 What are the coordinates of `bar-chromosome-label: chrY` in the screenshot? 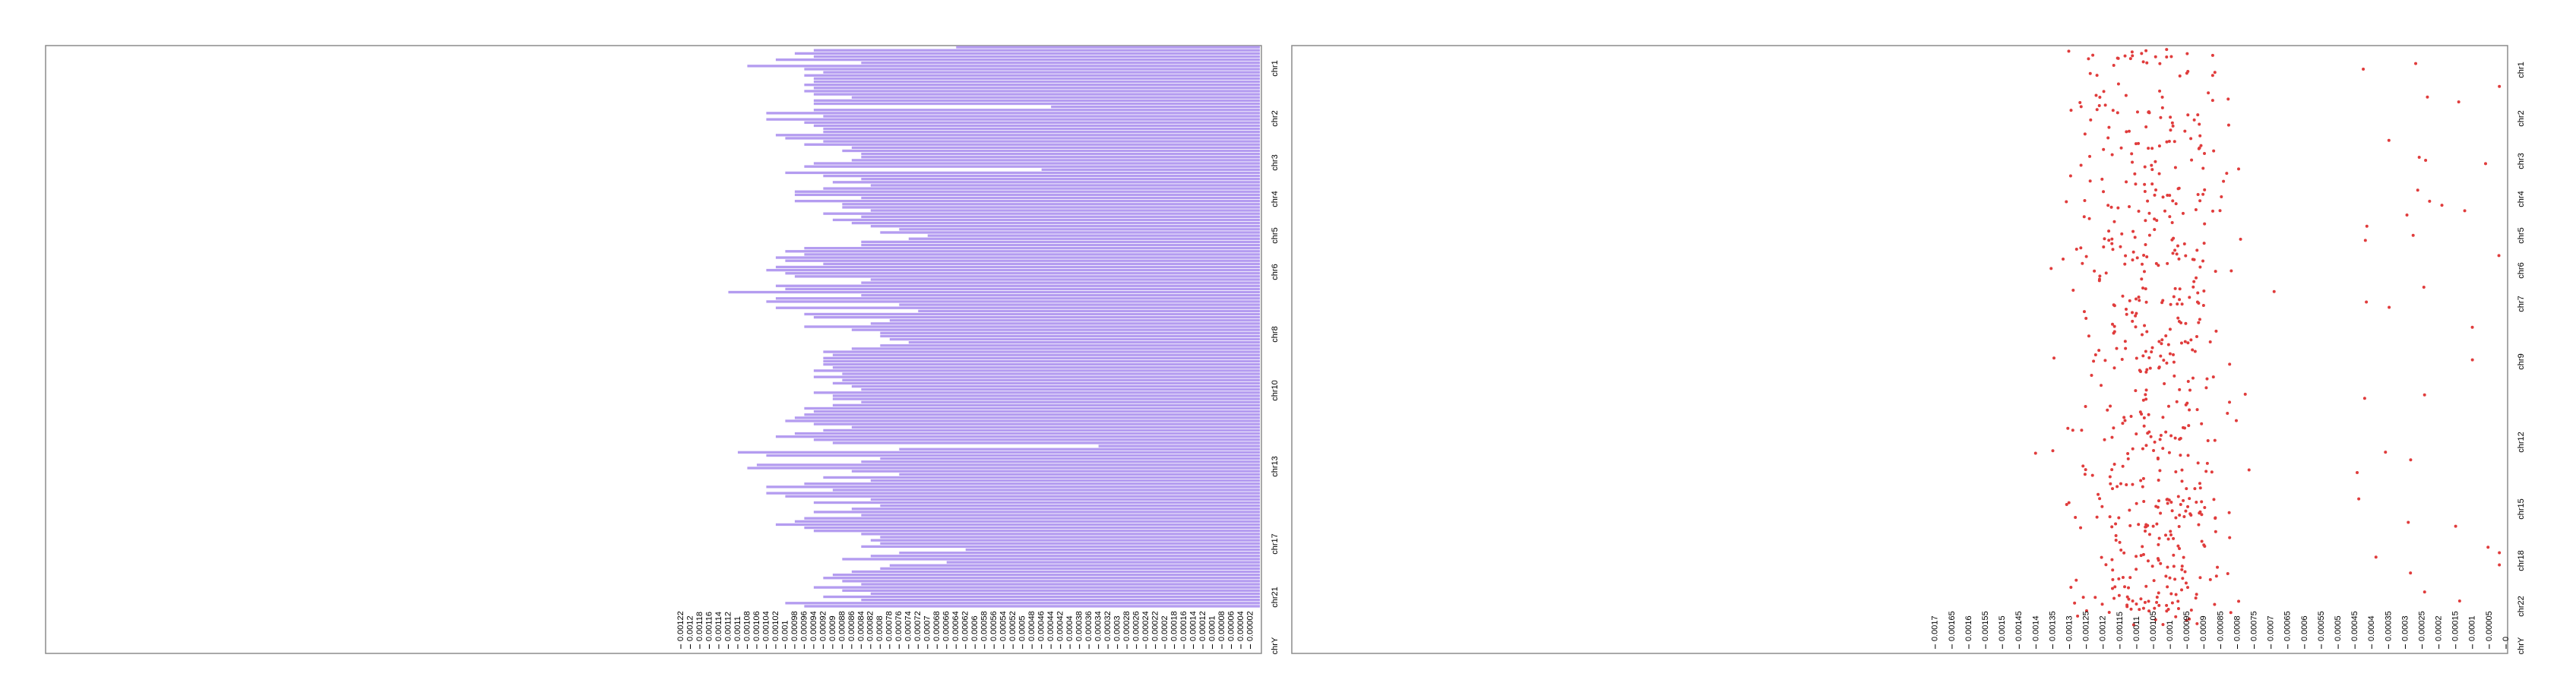 It's located at (1275, 645).